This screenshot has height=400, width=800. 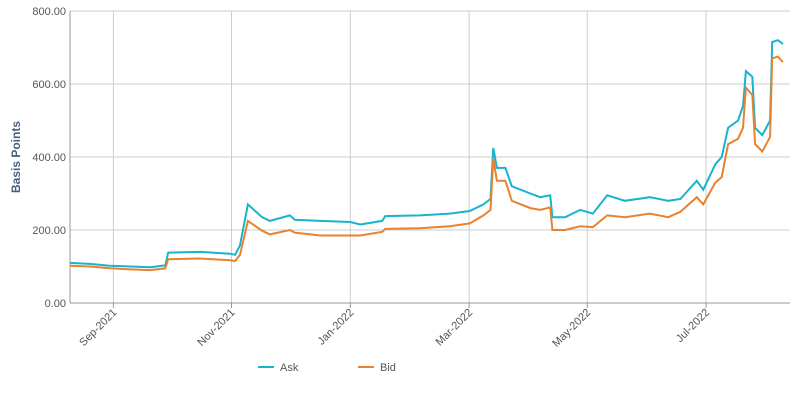 What do you see at coordinates (49, 158) in the screenshot?
I see `y-tick-label: 400.00` at bounding box center [49, 158].